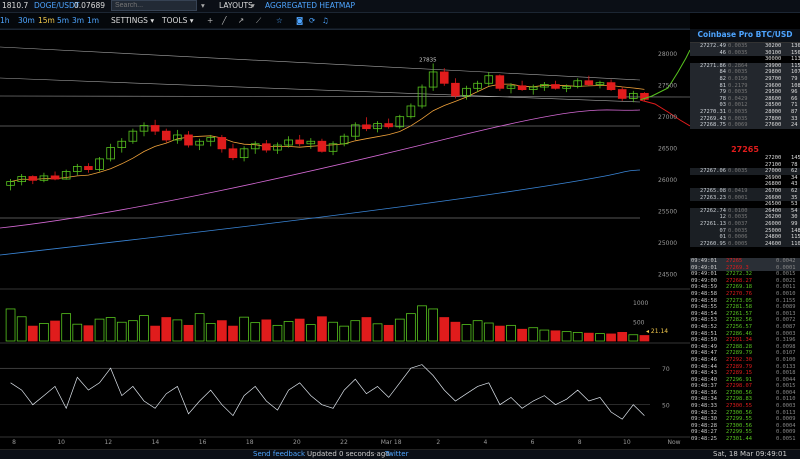 This screenshot has width=800, height=459. Describe the element at coordinates (723, 52) in the screenshot. I see `price-cell: 46` at that location.